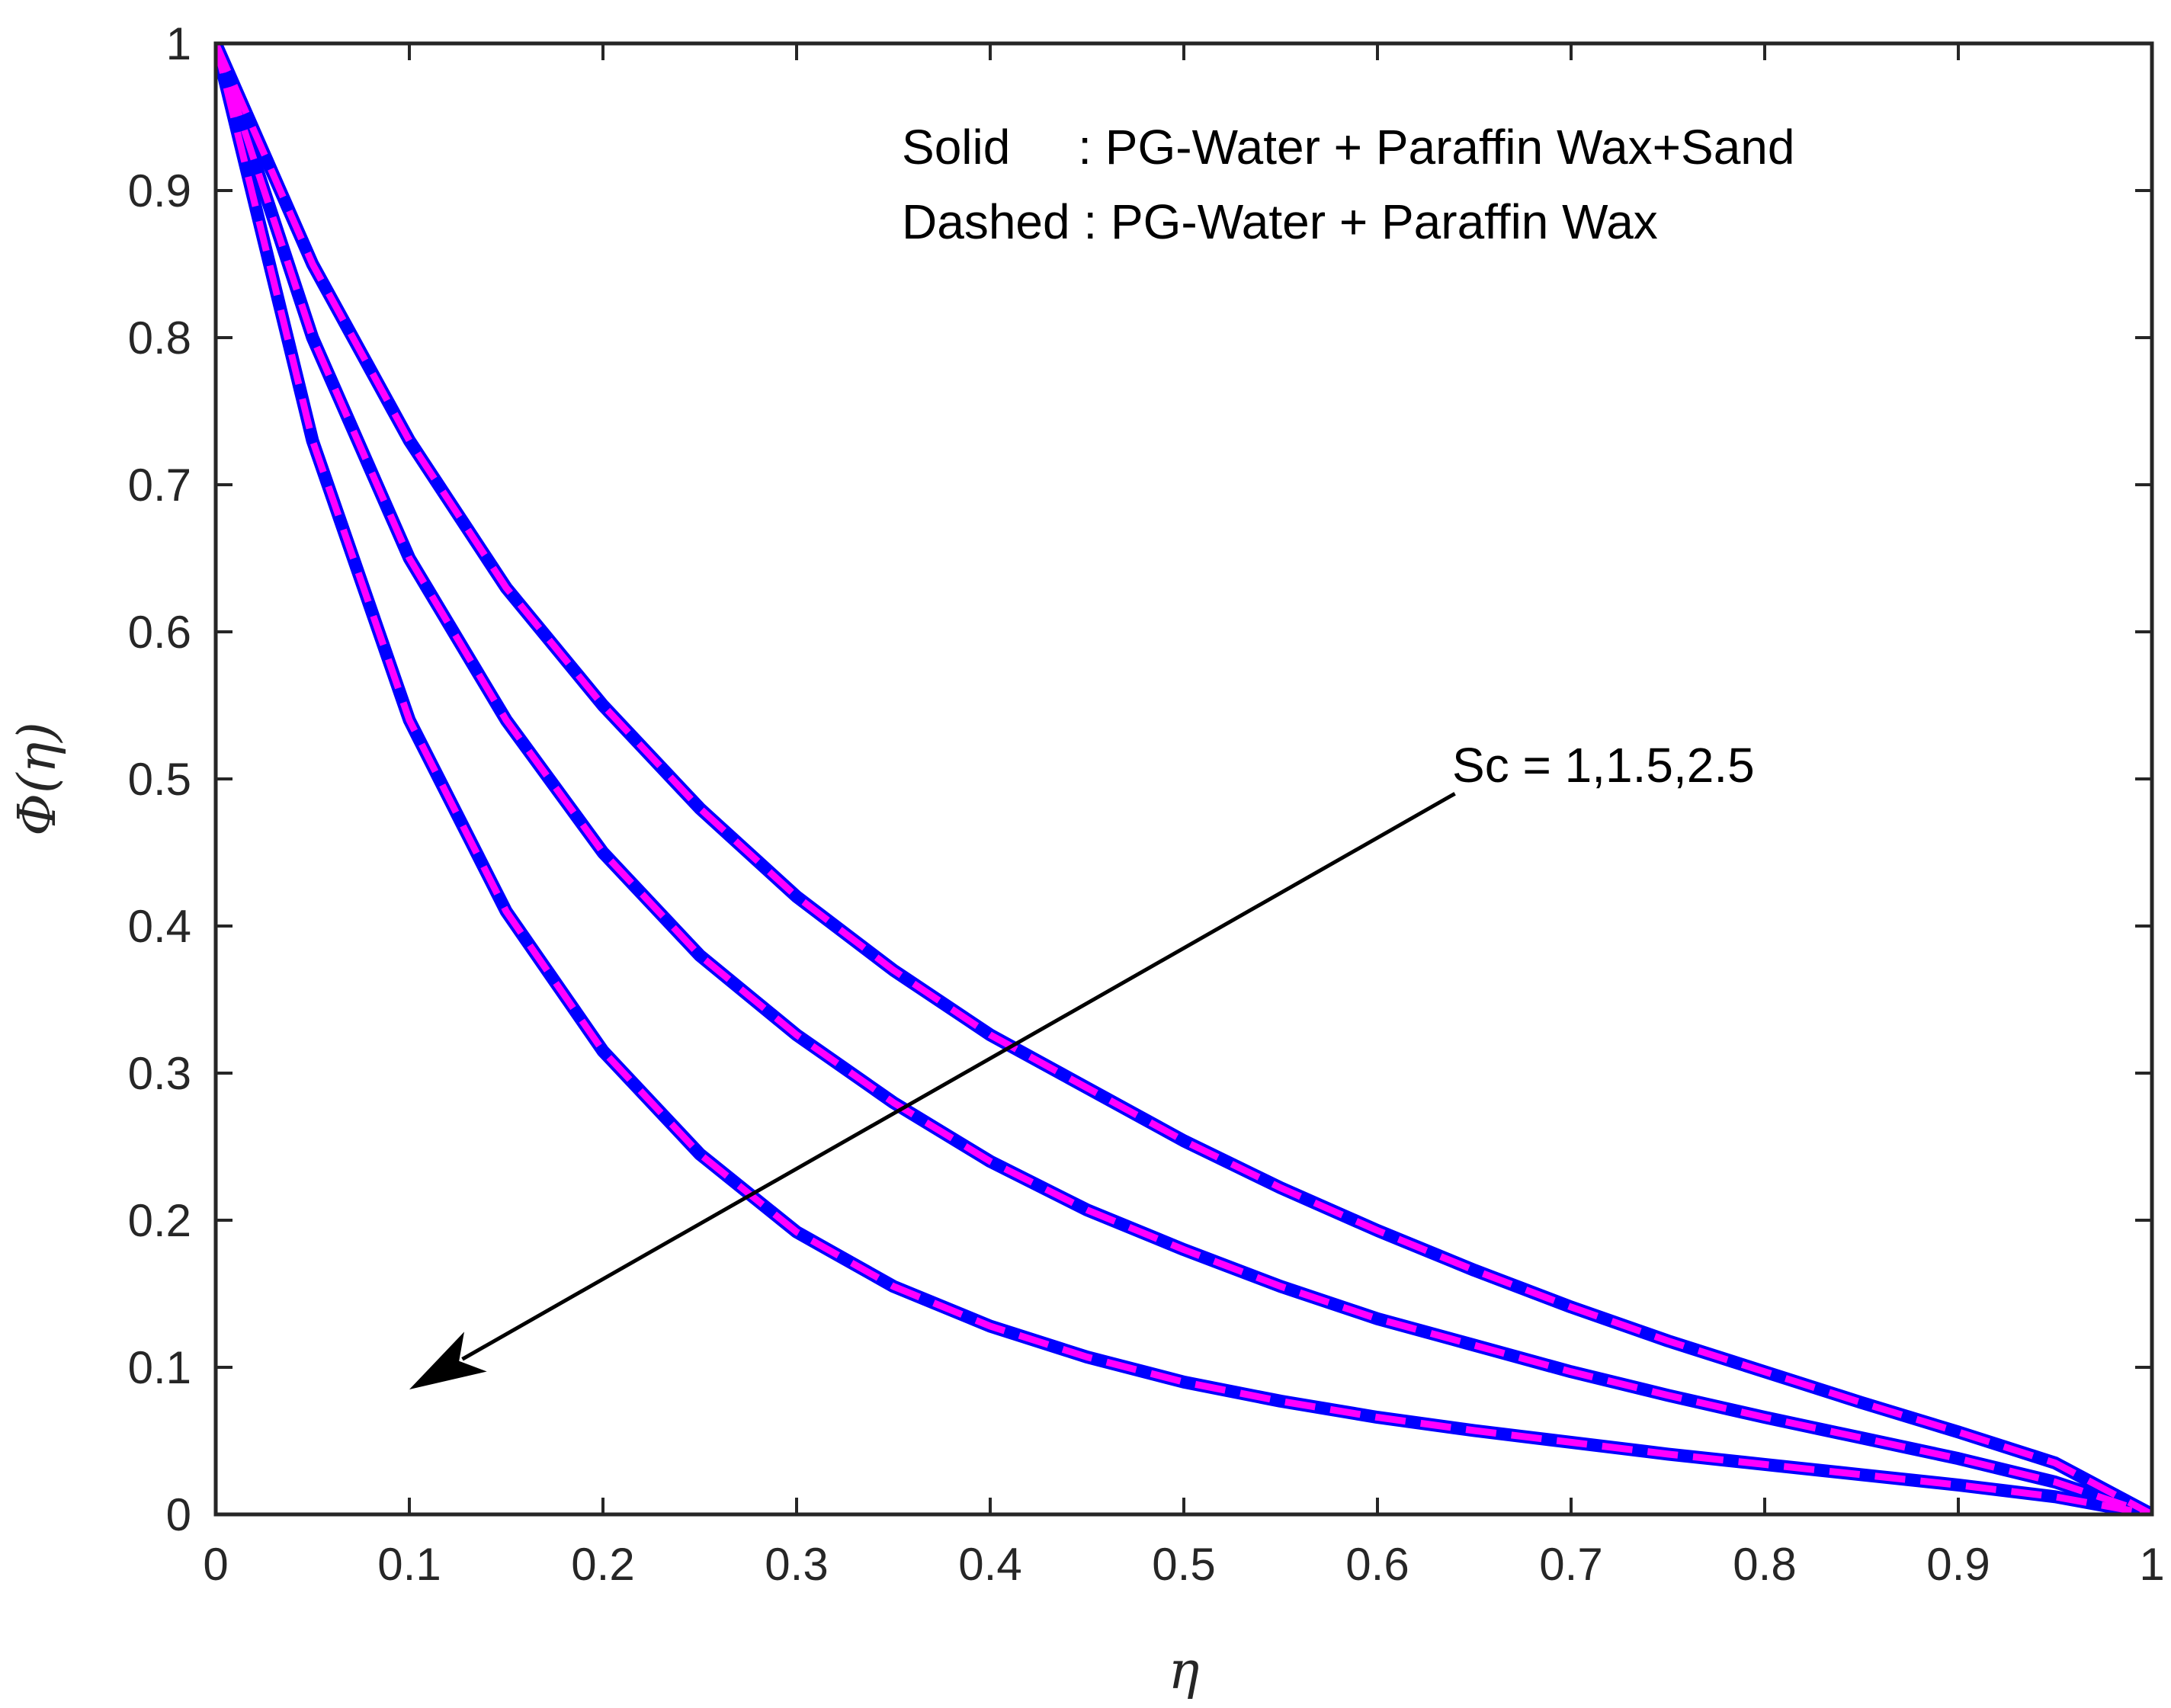 The image size is (2171, 1708). Describe the element at coordinates (215, 1564) in the screenshot. I see `x-tick-label: 0` at that location.